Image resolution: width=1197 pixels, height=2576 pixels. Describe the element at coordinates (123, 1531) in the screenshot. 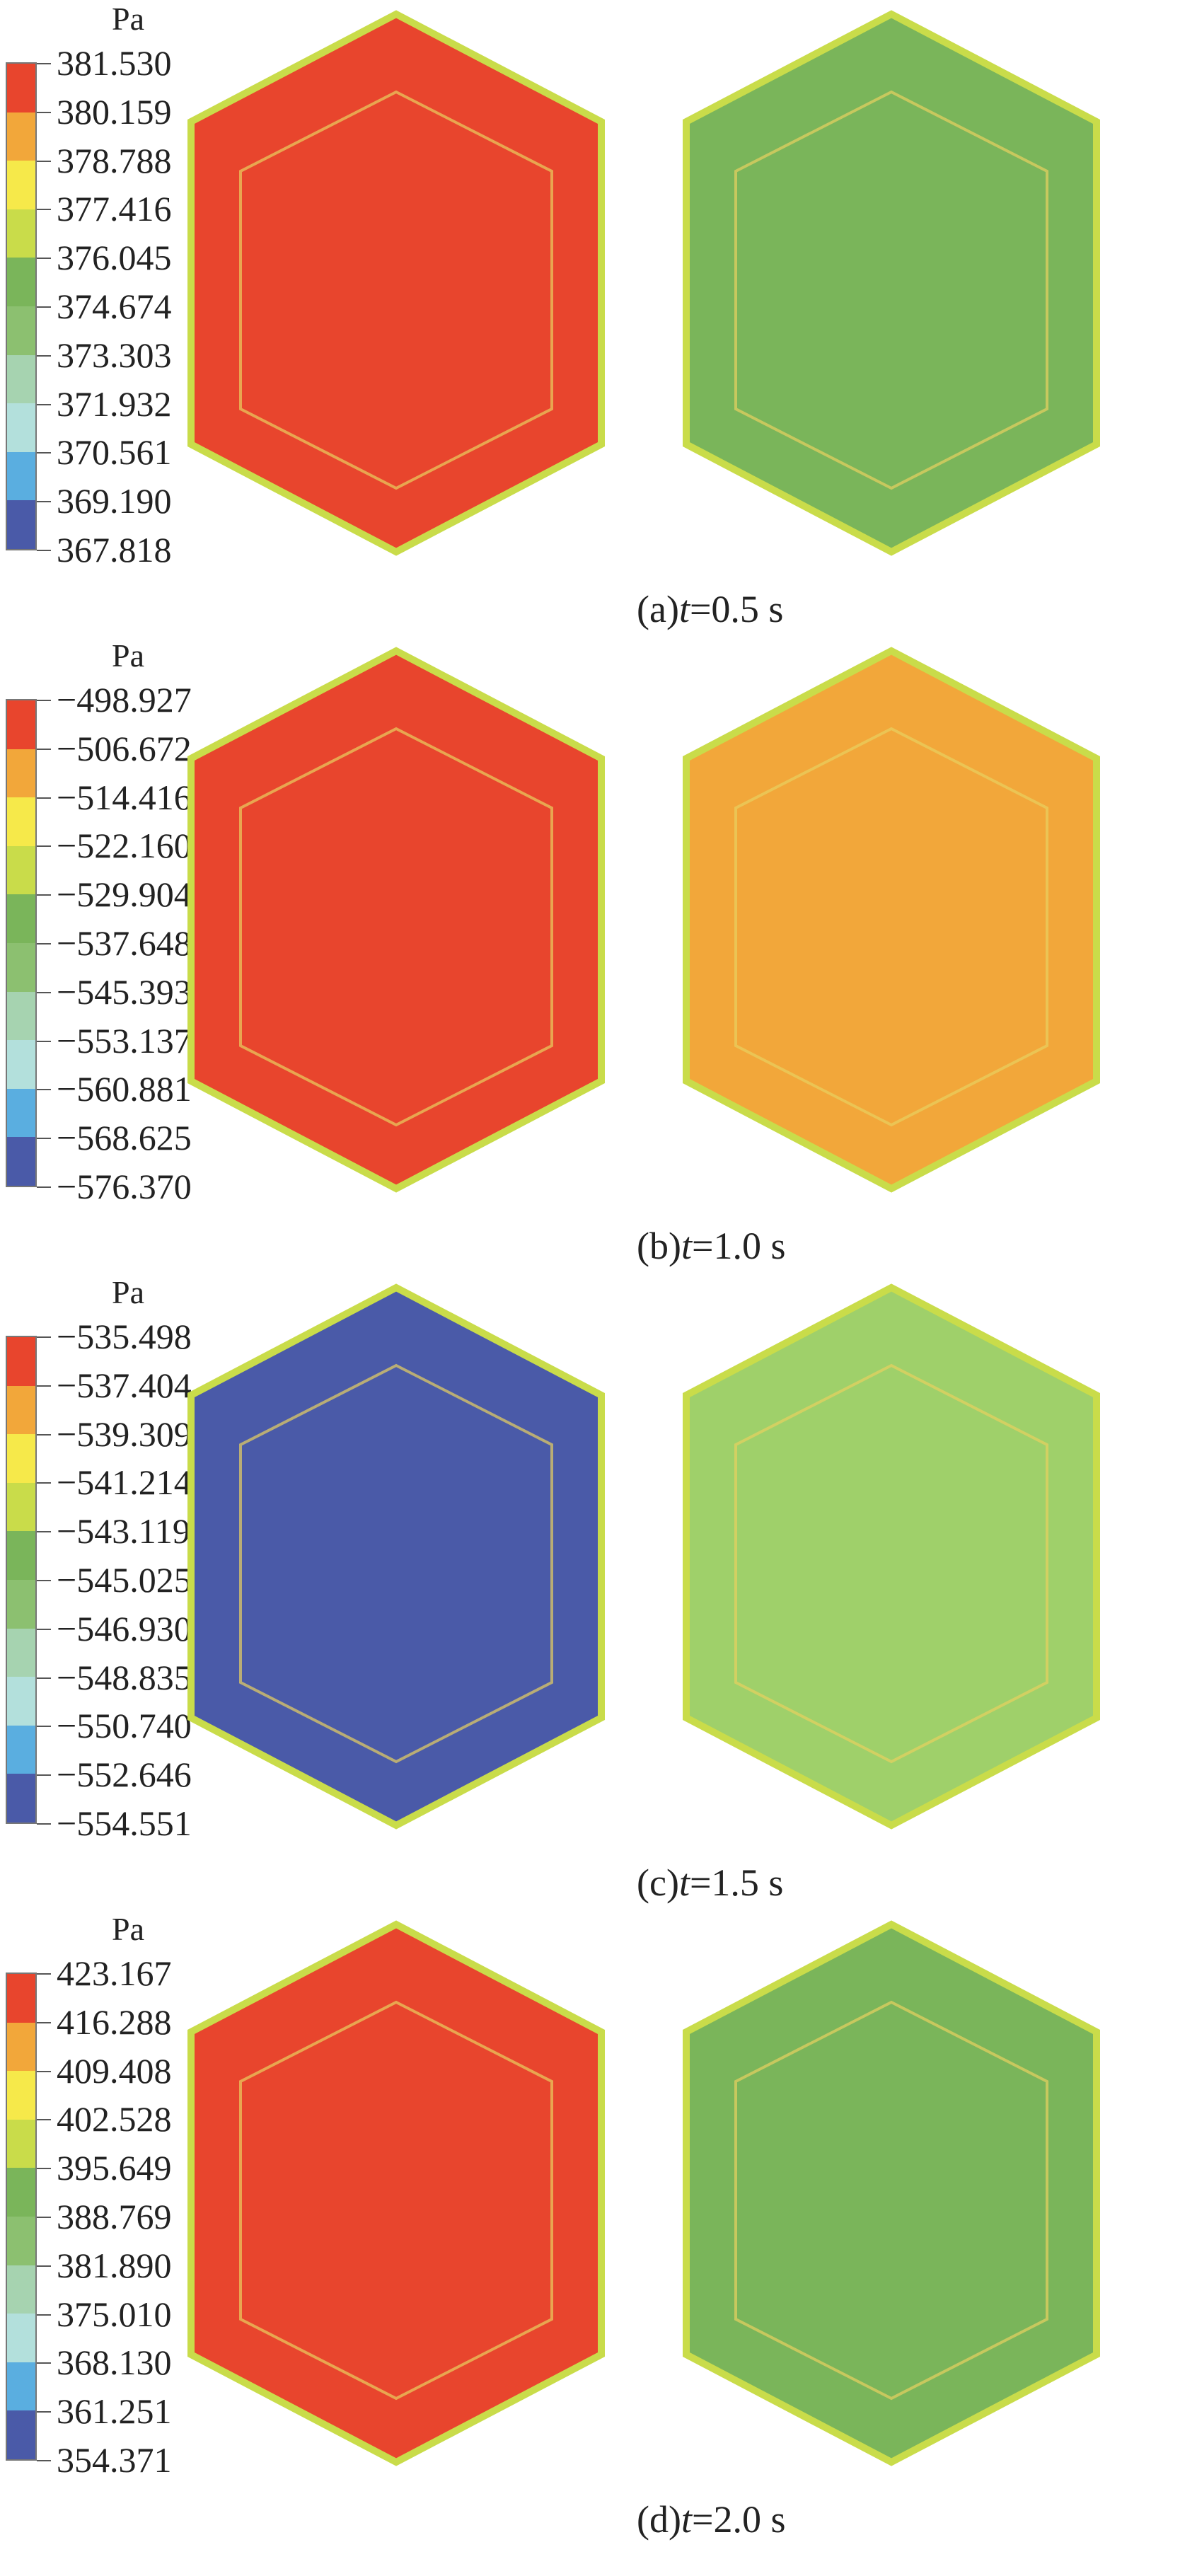

I see `colorbar-tick-label: −543.119` at that location.